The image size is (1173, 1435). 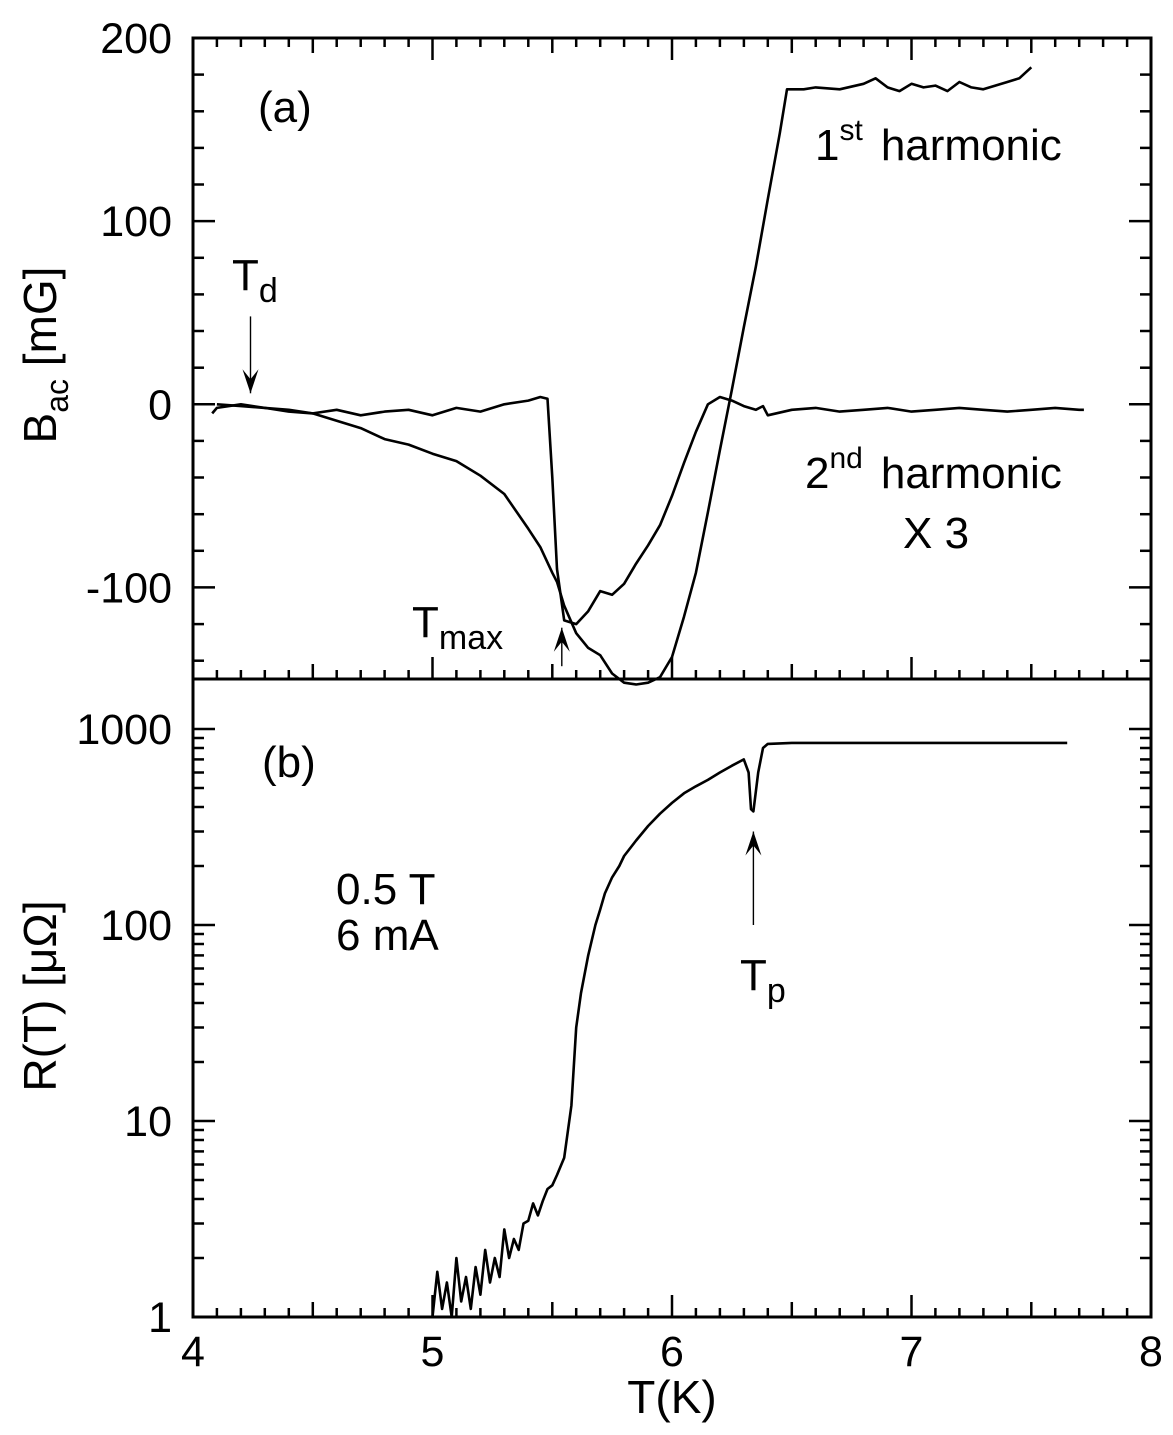 I want to click on y-tick-label: 1, so click(x=160, y=1318).